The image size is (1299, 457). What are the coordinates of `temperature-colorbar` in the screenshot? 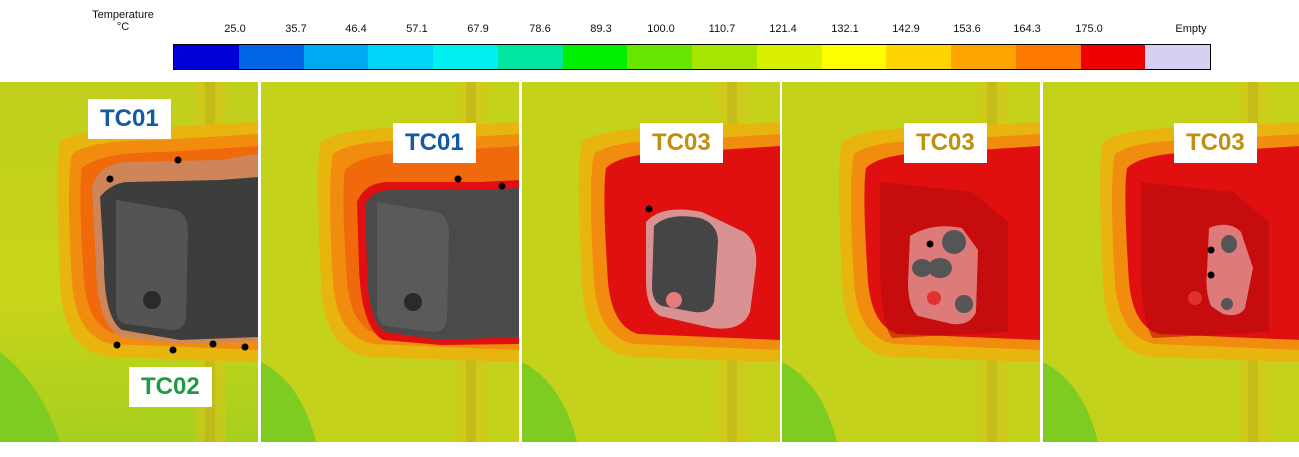 It's located at (692, 57).